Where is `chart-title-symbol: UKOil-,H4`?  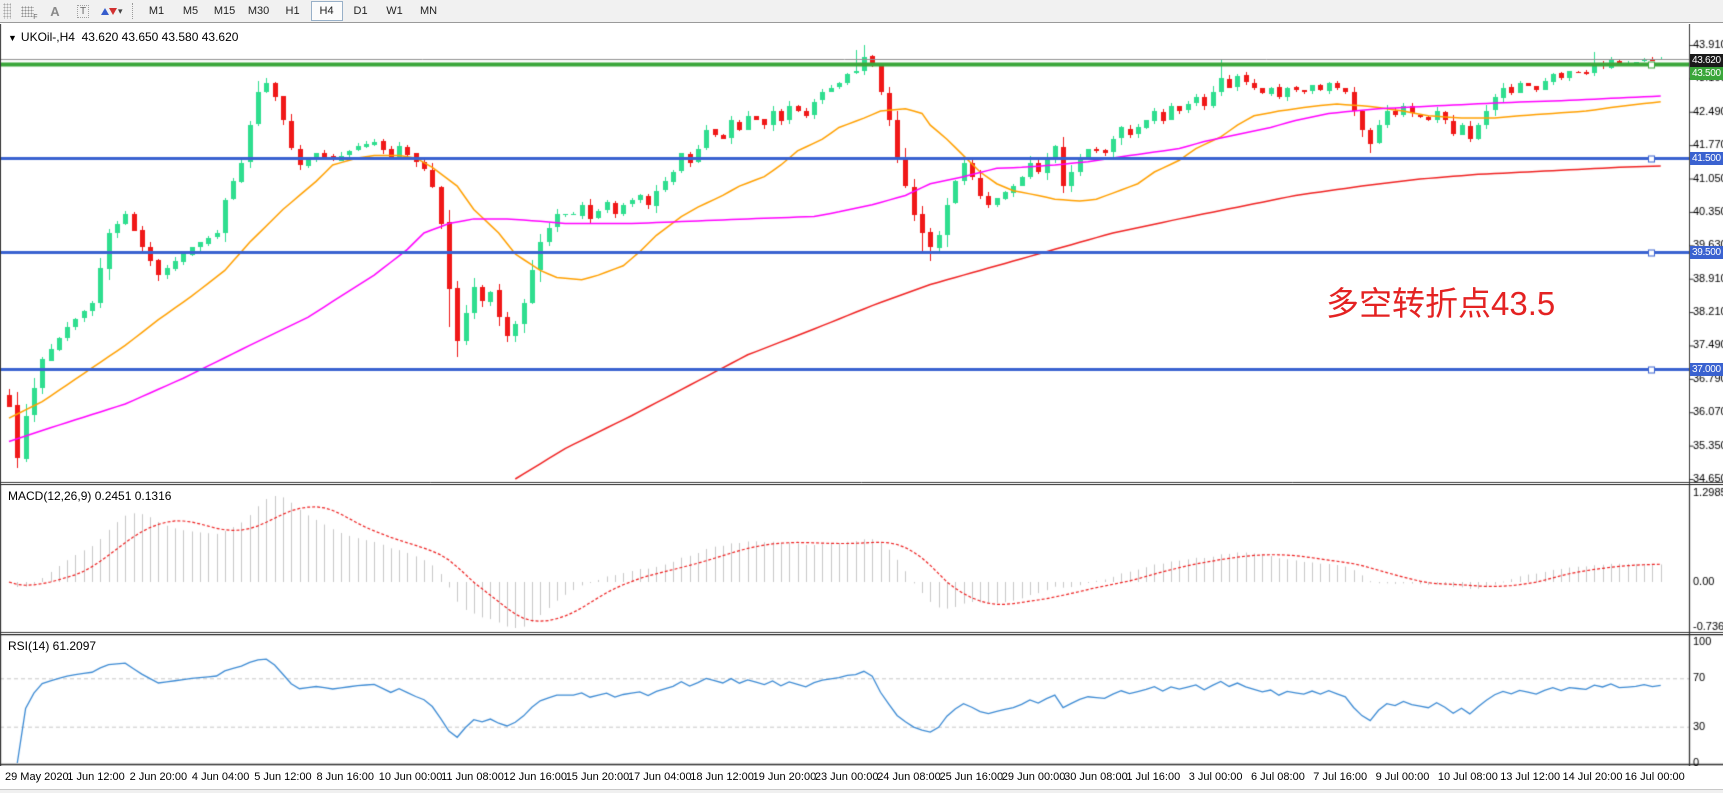 chart-title-symbol: UKOil-,H4 is located at coordinates (47, 37).